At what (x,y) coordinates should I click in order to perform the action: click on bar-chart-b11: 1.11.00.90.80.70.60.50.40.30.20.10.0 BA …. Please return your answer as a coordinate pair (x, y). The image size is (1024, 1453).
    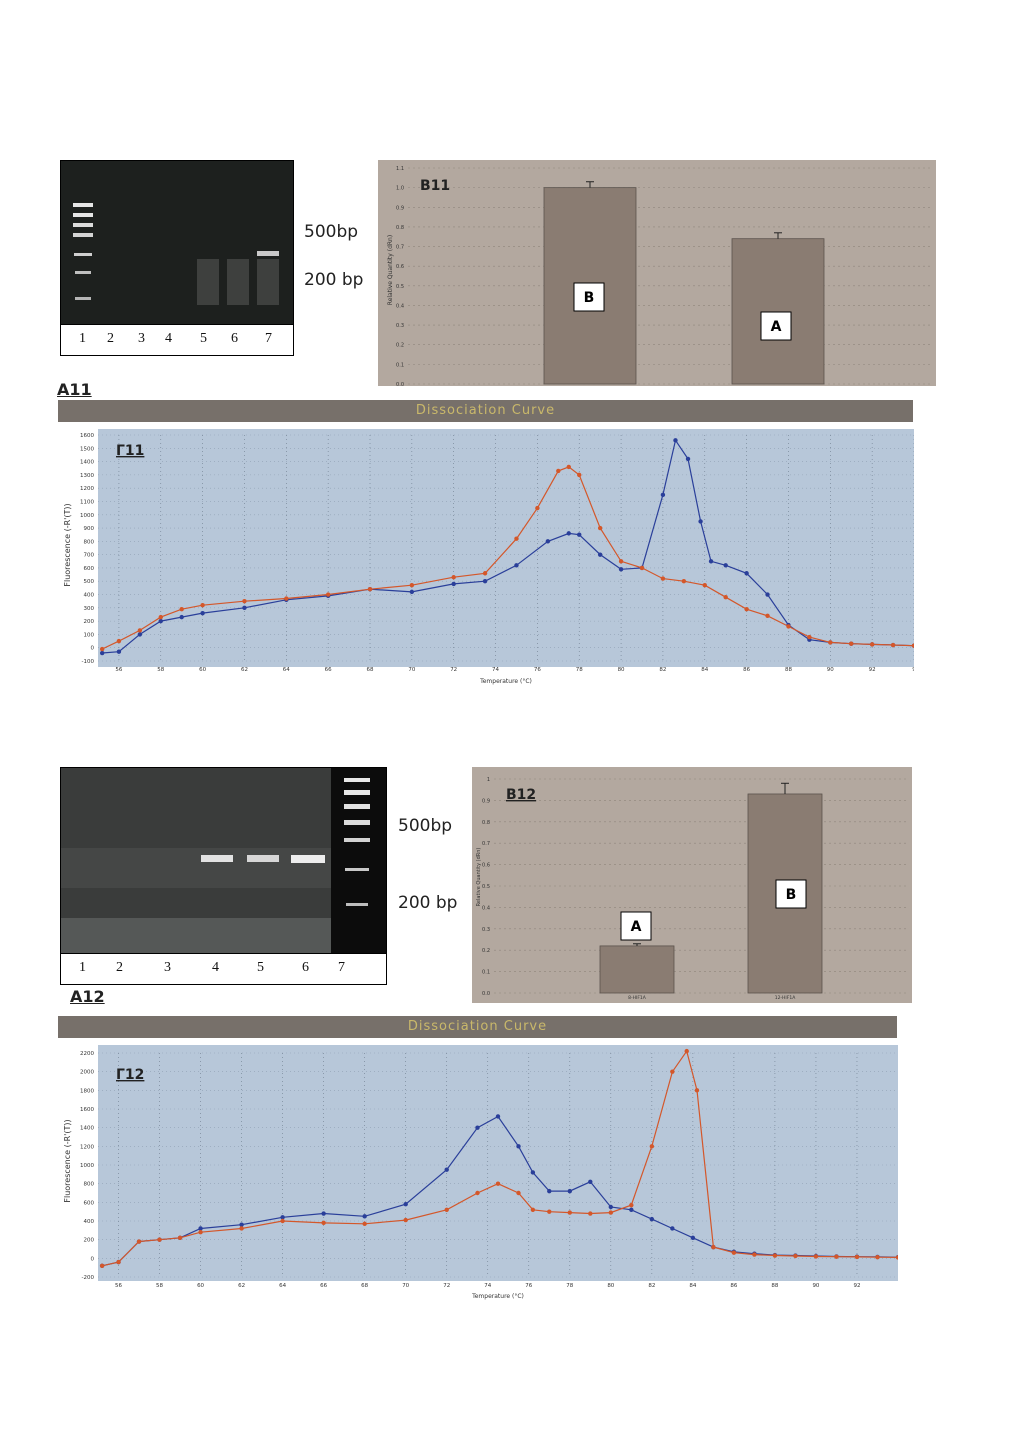
    Looking at the image, I should click on (657, 273).